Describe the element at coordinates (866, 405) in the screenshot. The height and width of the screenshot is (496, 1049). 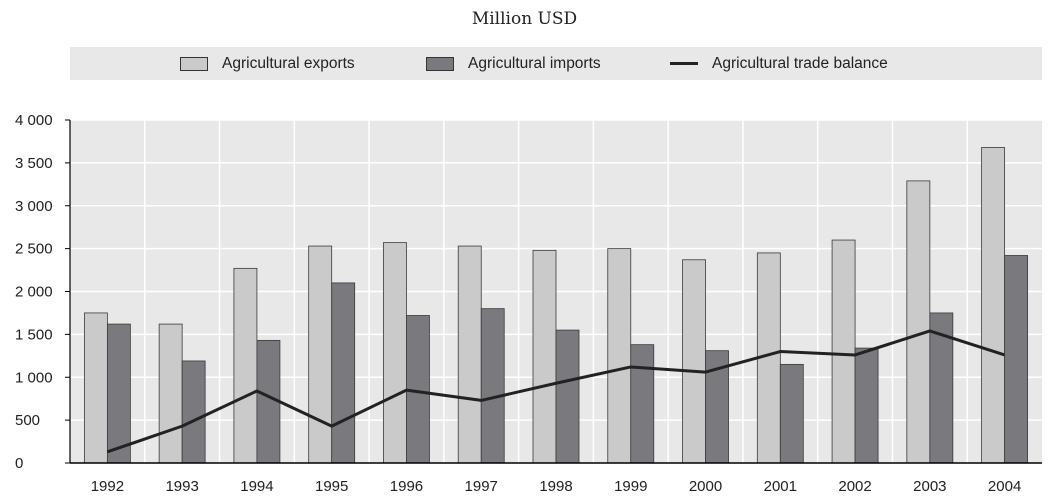
I see `bar-imports-2002` at that location.